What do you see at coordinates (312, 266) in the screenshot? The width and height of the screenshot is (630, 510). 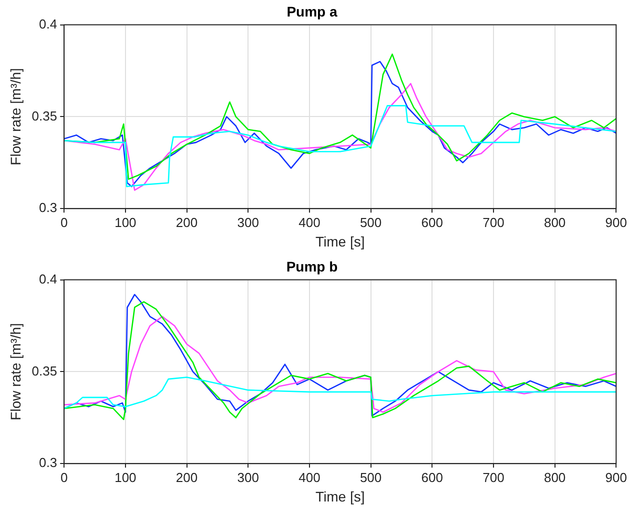 I see `chart-title: Pump b` at bounding box center [312, 266].